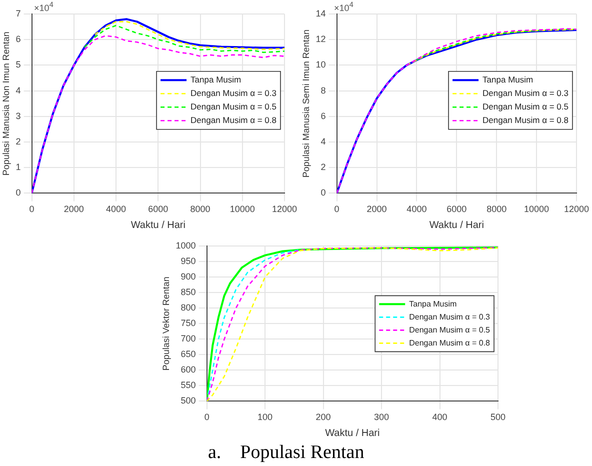 The height and width of the screenshot is (466, 592). I want to click on y-tick-label: 750, so click(188, 323).